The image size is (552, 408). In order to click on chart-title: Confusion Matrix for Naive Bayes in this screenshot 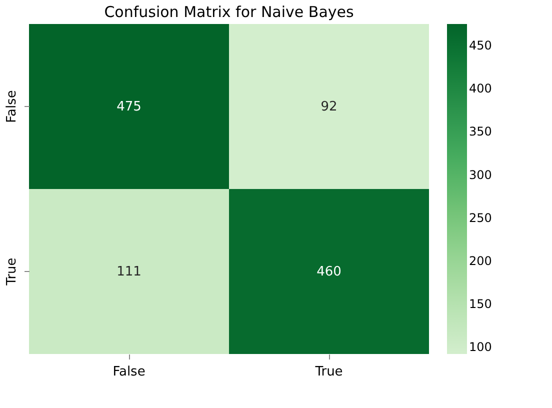, I will do `click(229, 12)`.